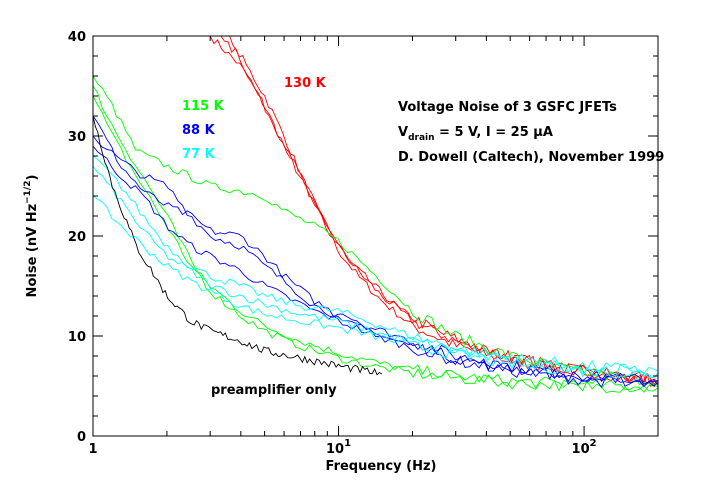  What do you see at coordinates (584, 447) in the screenshot?
I see `x-tick-label: 10²` at bounding box center [584, 447].